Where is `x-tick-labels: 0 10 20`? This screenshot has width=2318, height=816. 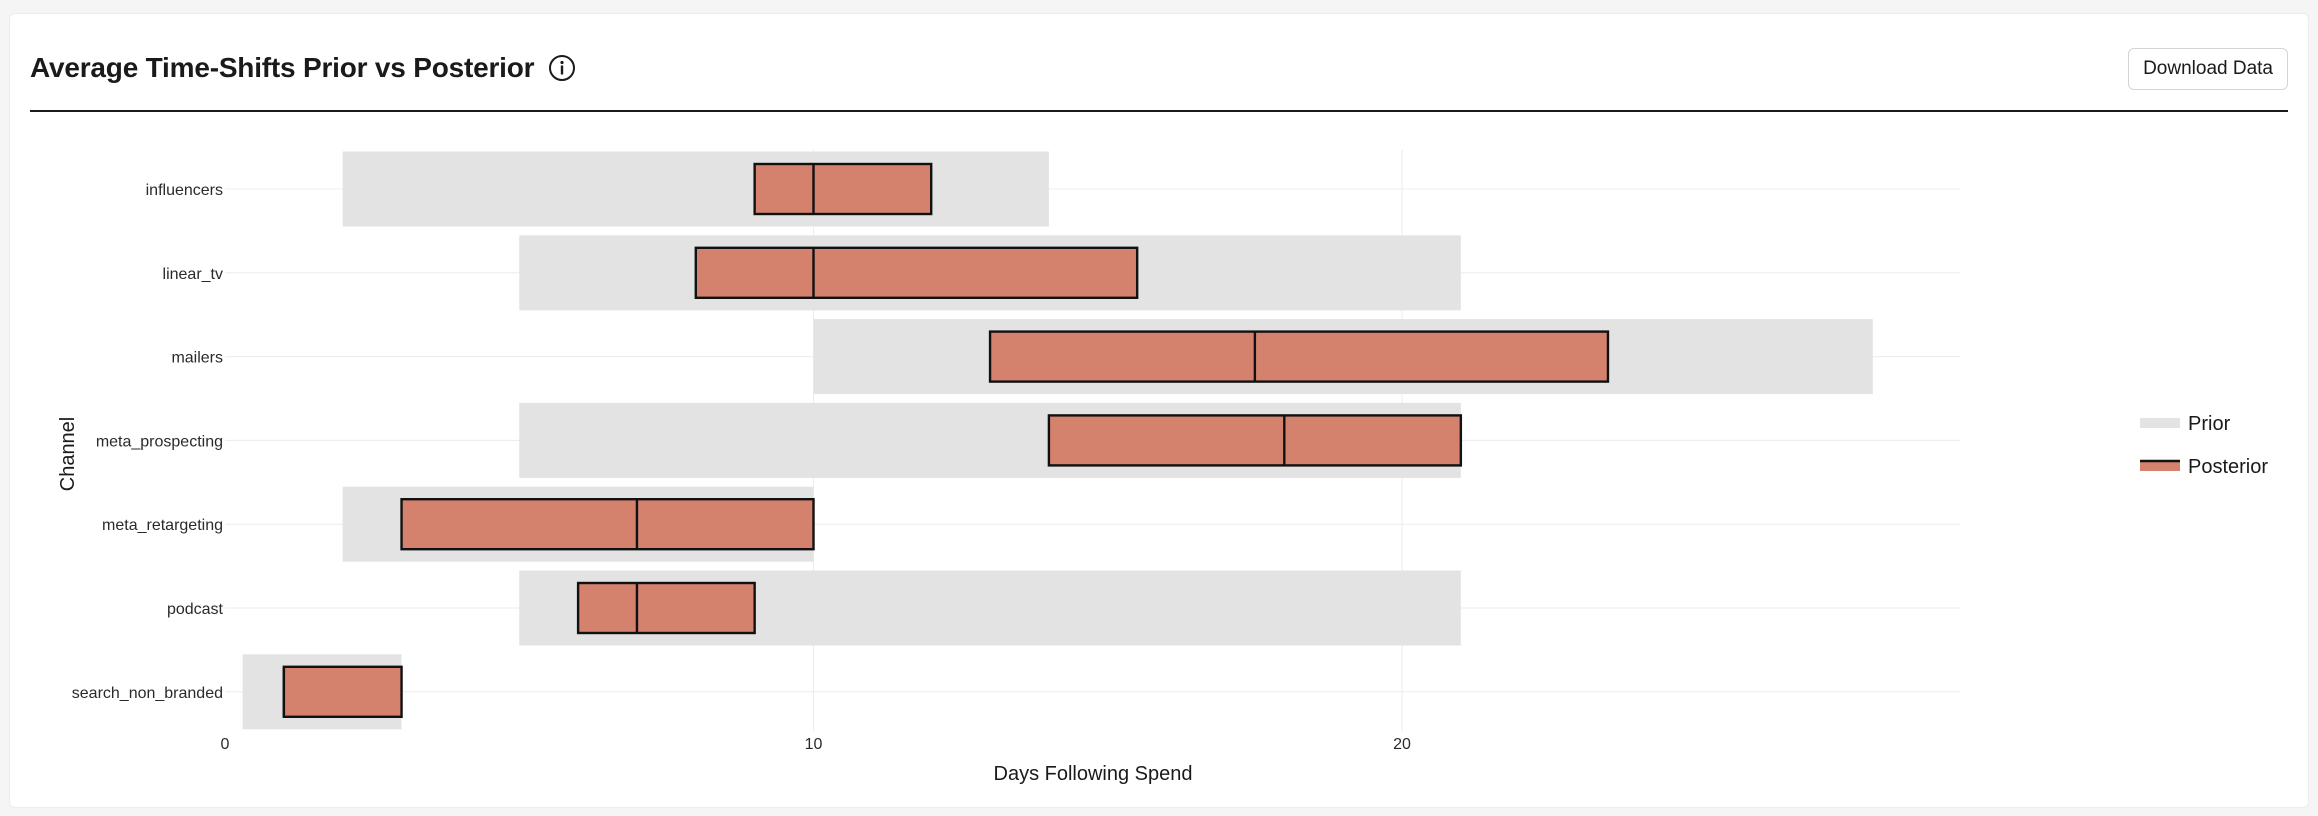 x-tick-labels: 0 10 20 is located at coordinates (816, 744).